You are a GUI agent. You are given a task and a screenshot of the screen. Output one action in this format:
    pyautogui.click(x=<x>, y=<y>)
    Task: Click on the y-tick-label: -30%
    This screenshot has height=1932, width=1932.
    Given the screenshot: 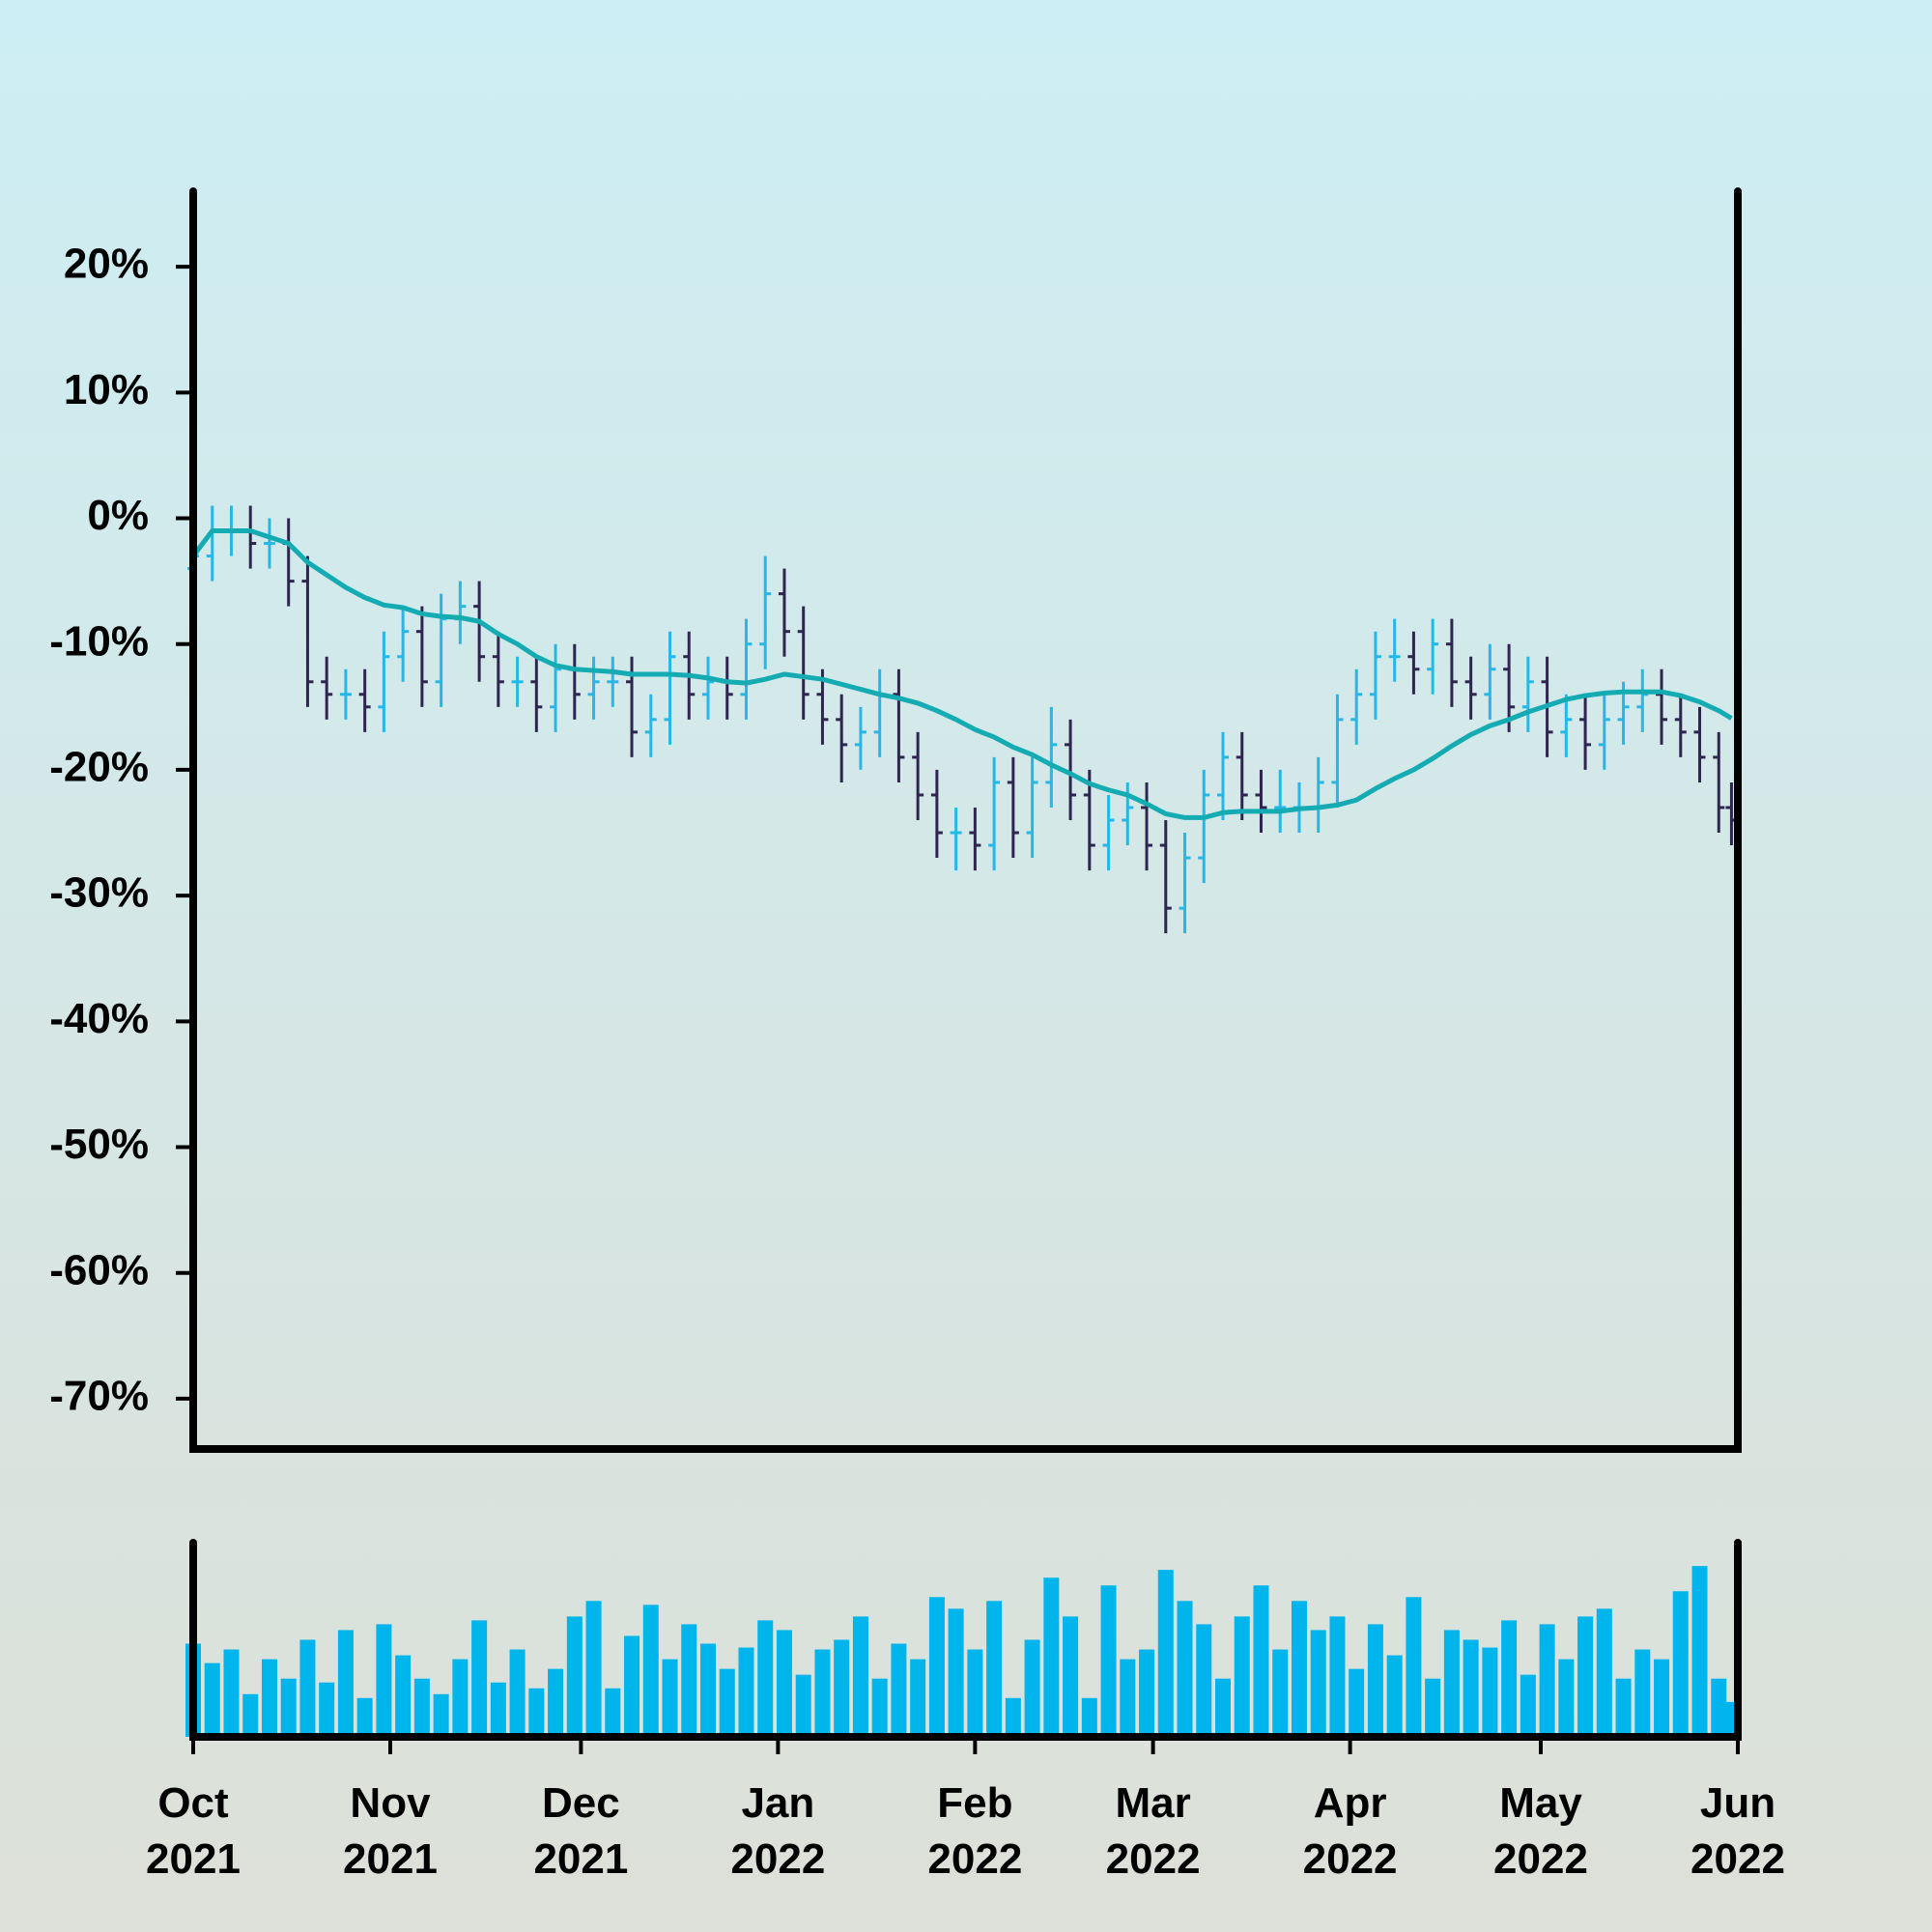 What is the action you would take?
    pyautogui.click(x=99, y=893)
    